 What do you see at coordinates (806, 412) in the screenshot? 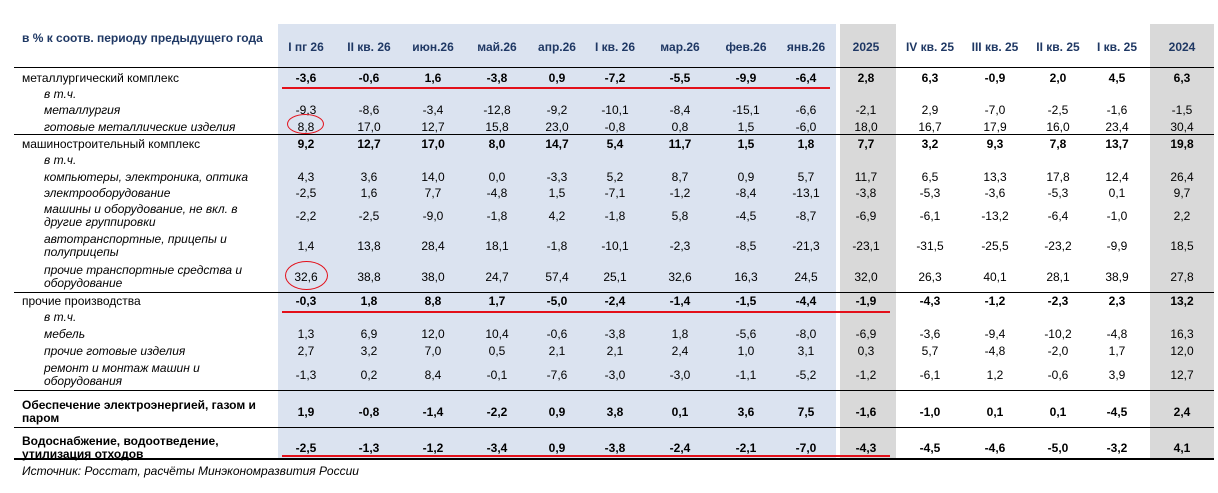
I see `table-cell: 7,5` at bounding box center [806, 412].